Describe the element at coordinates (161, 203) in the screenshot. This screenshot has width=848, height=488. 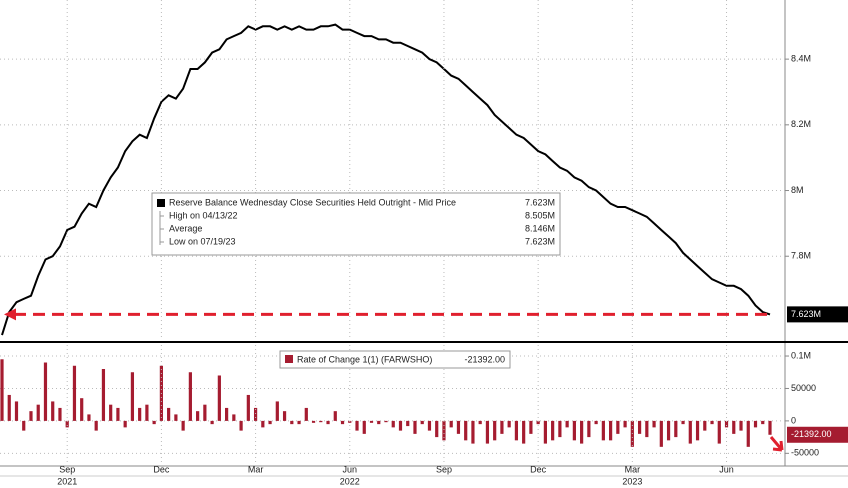
I see `legend-swatch` at that location.